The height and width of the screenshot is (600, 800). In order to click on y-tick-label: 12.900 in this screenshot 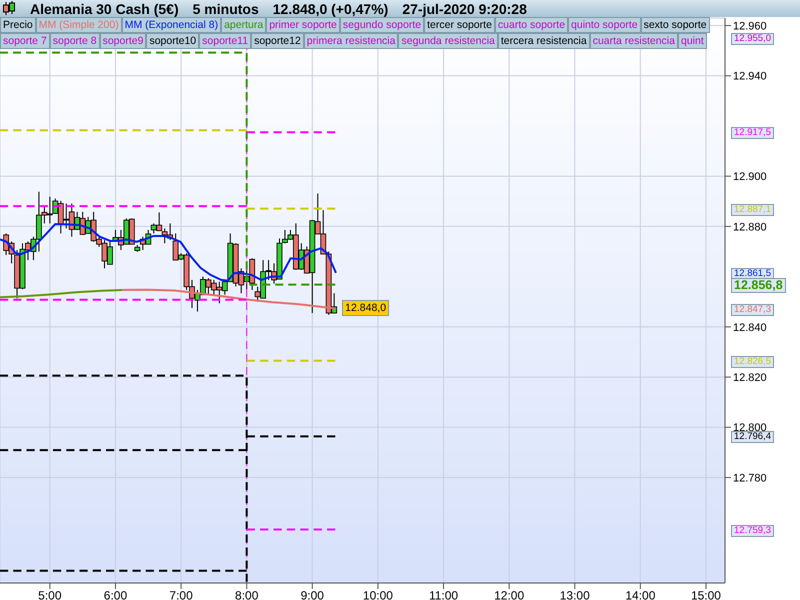, I will do `click(750, 177)`.